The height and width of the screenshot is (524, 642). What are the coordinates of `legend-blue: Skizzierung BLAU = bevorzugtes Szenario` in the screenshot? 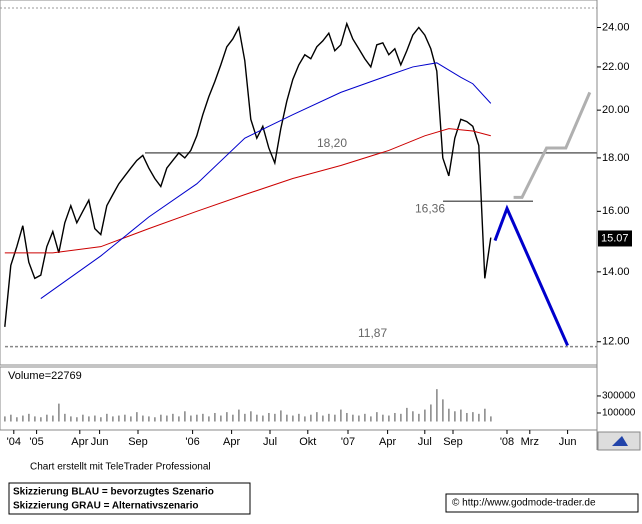 It's located at (113, 492).